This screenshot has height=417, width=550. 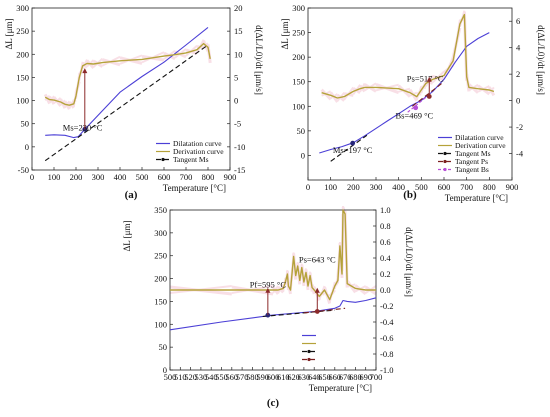 I want to click on x-tick-label: 100, so click(x=330, y=187).